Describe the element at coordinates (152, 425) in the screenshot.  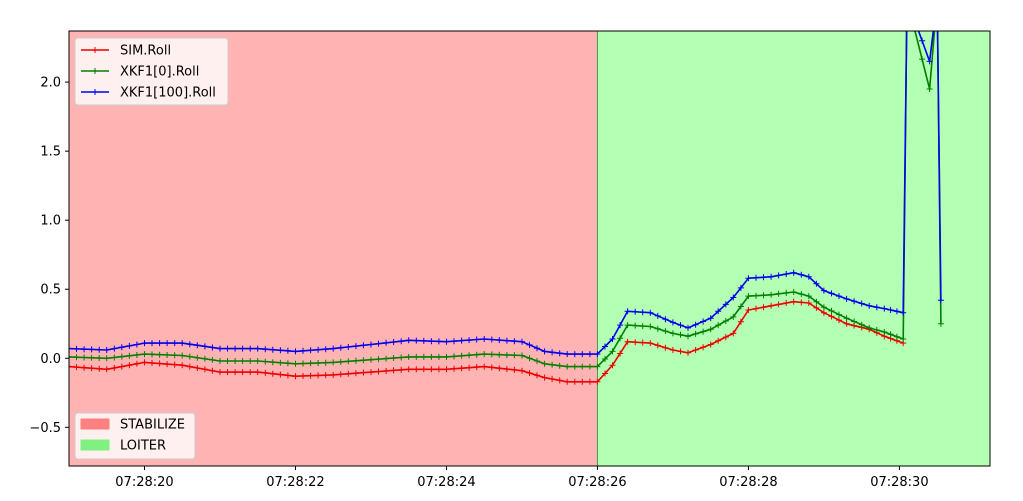
I see `legend-label: STABILIZE` at that location.